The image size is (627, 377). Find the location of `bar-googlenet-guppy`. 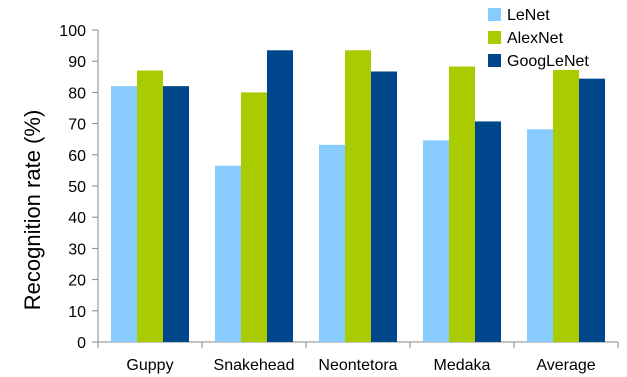

bar-googlenet-guppy is located at coordinates (176, 214).